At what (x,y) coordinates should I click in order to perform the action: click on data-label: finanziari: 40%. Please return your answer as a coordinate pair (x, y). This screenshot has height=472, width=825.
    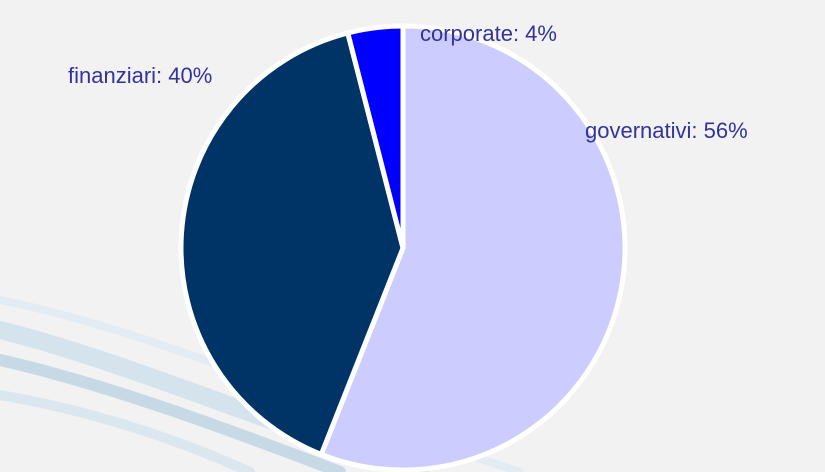
    Looking at the image, I should click on (140, 75).